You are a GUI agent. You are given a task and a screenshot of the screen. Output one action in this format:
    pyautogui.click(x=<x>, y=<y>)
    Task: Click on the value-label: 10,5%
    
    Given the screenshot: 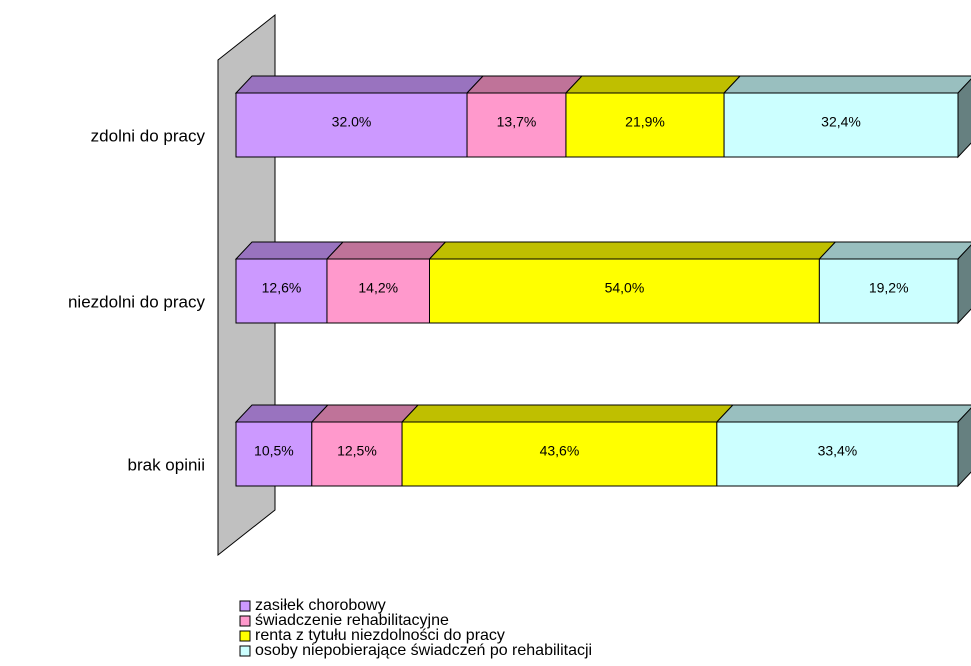 What is the action you would take?
    pyautogui.click(x=274, y=451)
    